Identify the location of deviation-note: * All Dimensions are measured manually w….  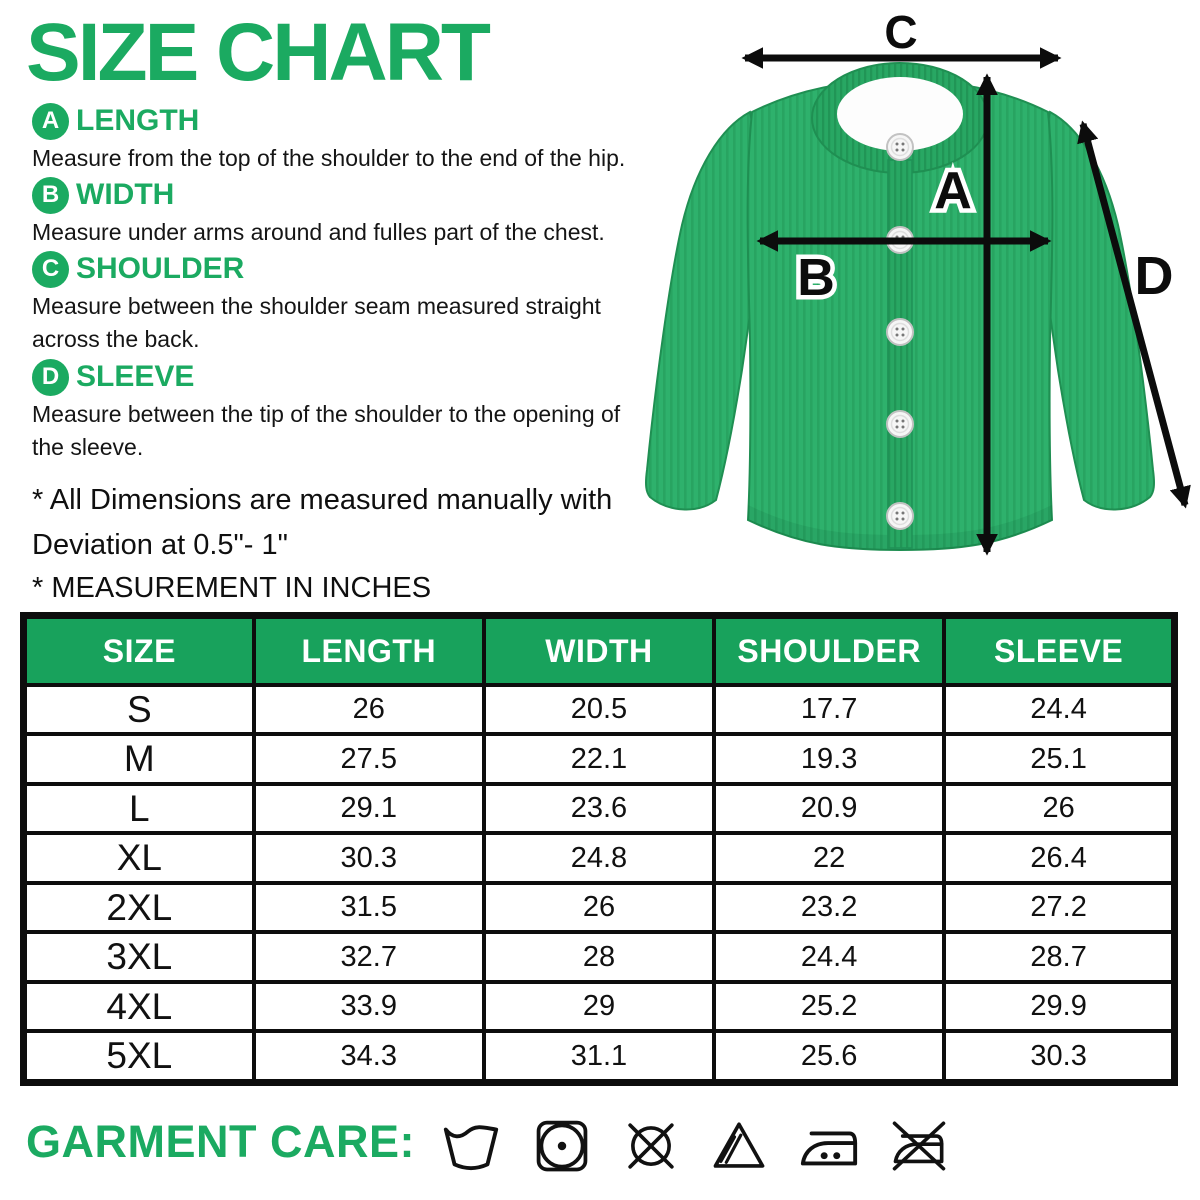
(322, 522).